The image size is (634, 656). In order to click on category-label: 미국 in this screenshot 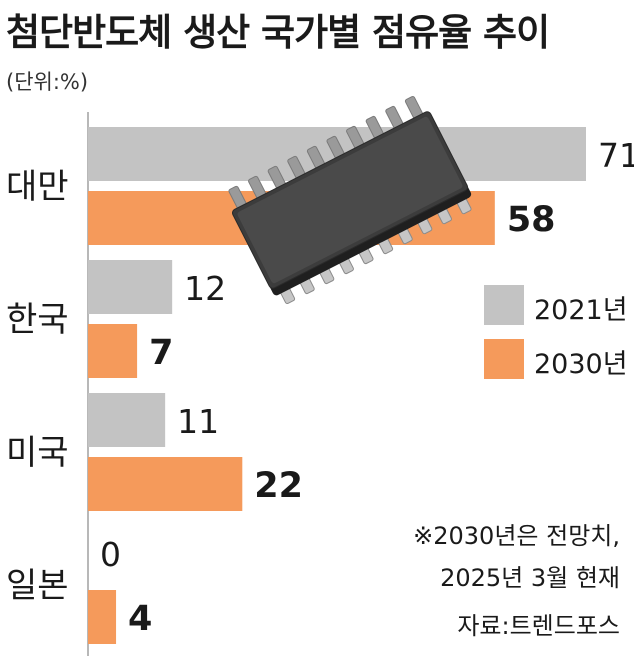, I will do `click(37, 453)`.